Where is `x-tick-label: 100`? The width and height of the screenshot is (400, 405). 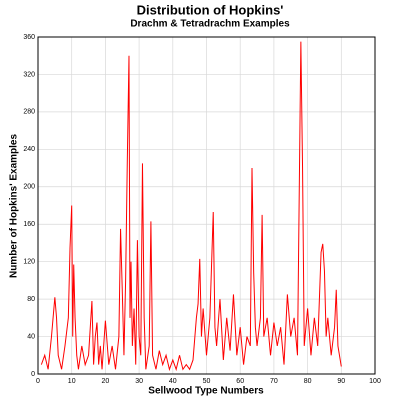 x-tick-label: 100 is located at coordinates (375, 381).